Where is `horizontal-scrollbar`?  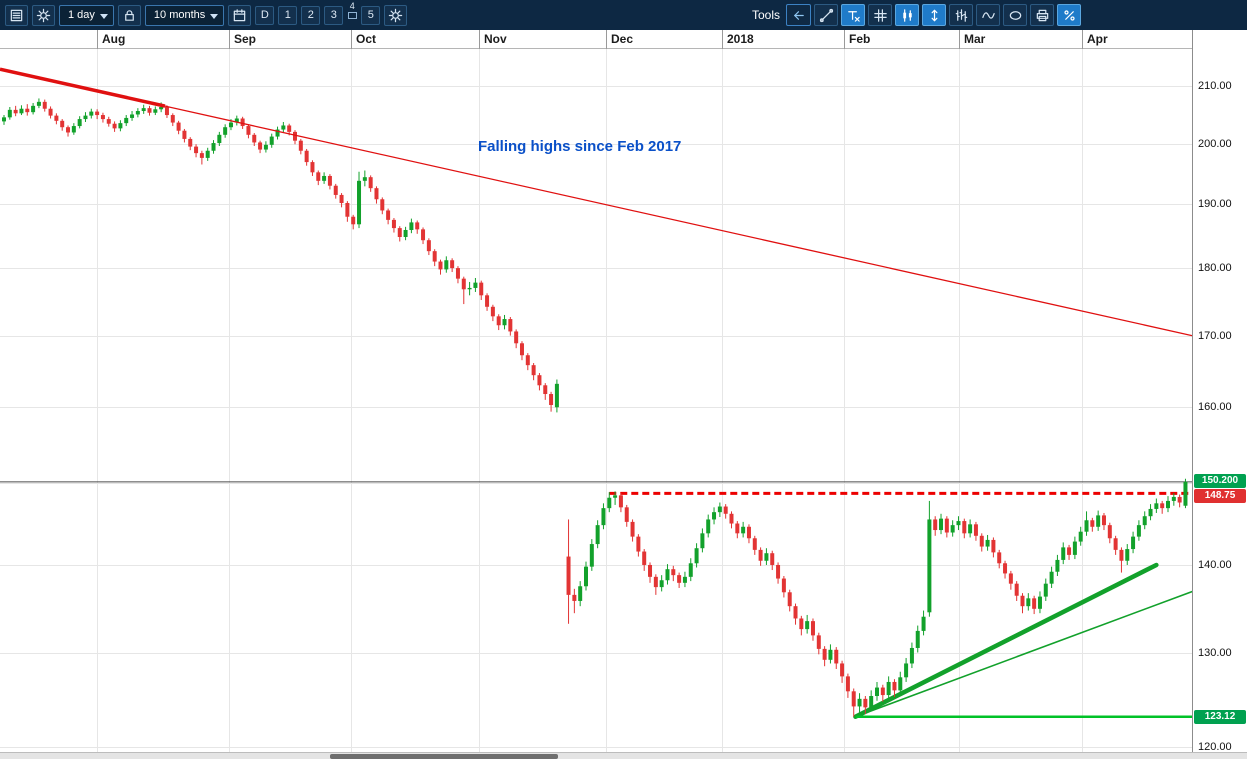
horizontal-scrollbar is located at coordinates (623, 755).